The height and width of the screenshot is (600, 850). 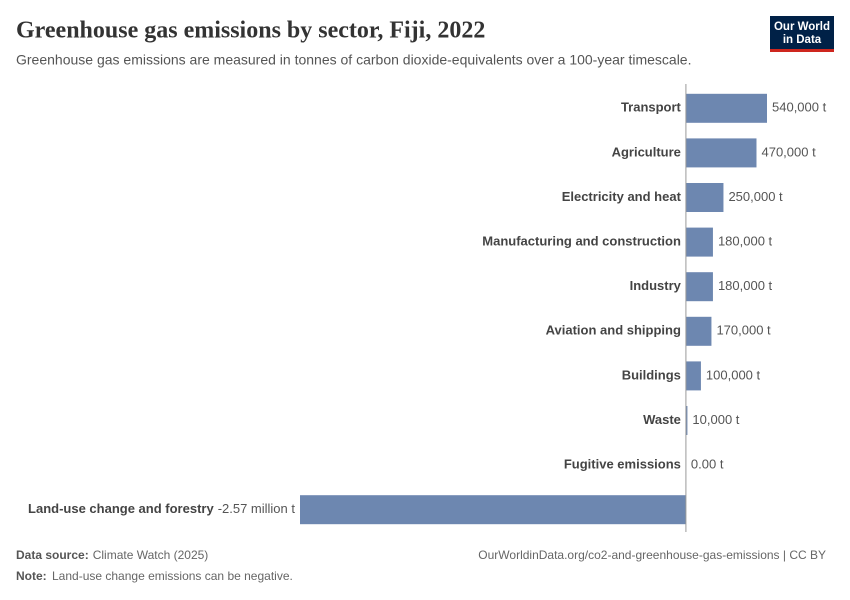 What do you see at coordinates (581, 241) in the screenshot?
I see `bar-category-label: Manufacturing and construction` at bounding box center [581, 241].